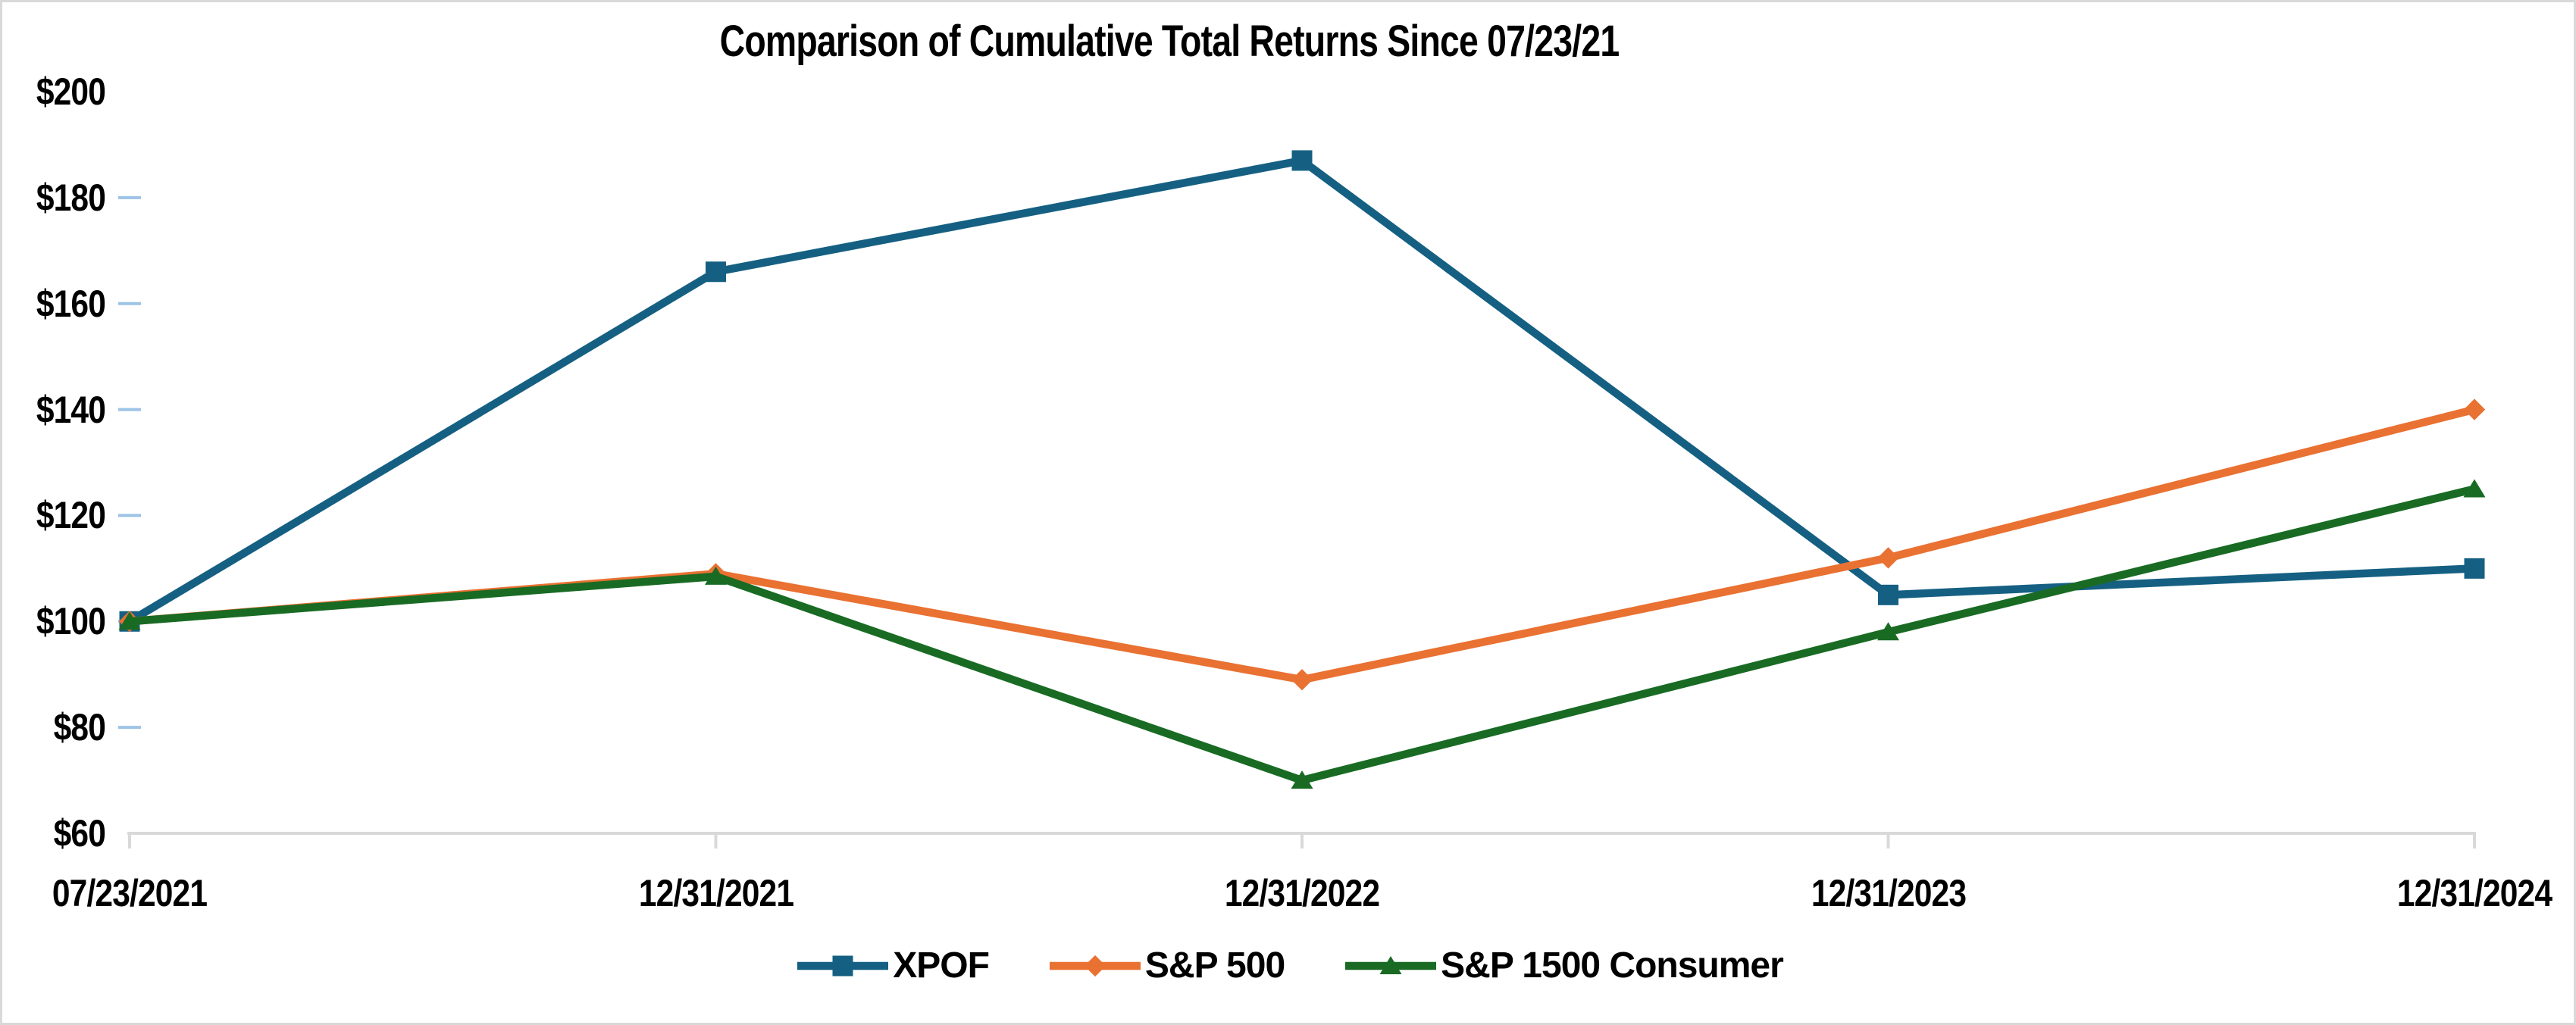 The width and height of the screenshot is (2576, 1025). Describe the element at coordinates (71, 410) in the screenshot. I see `y-axis-label: $140` at that location.